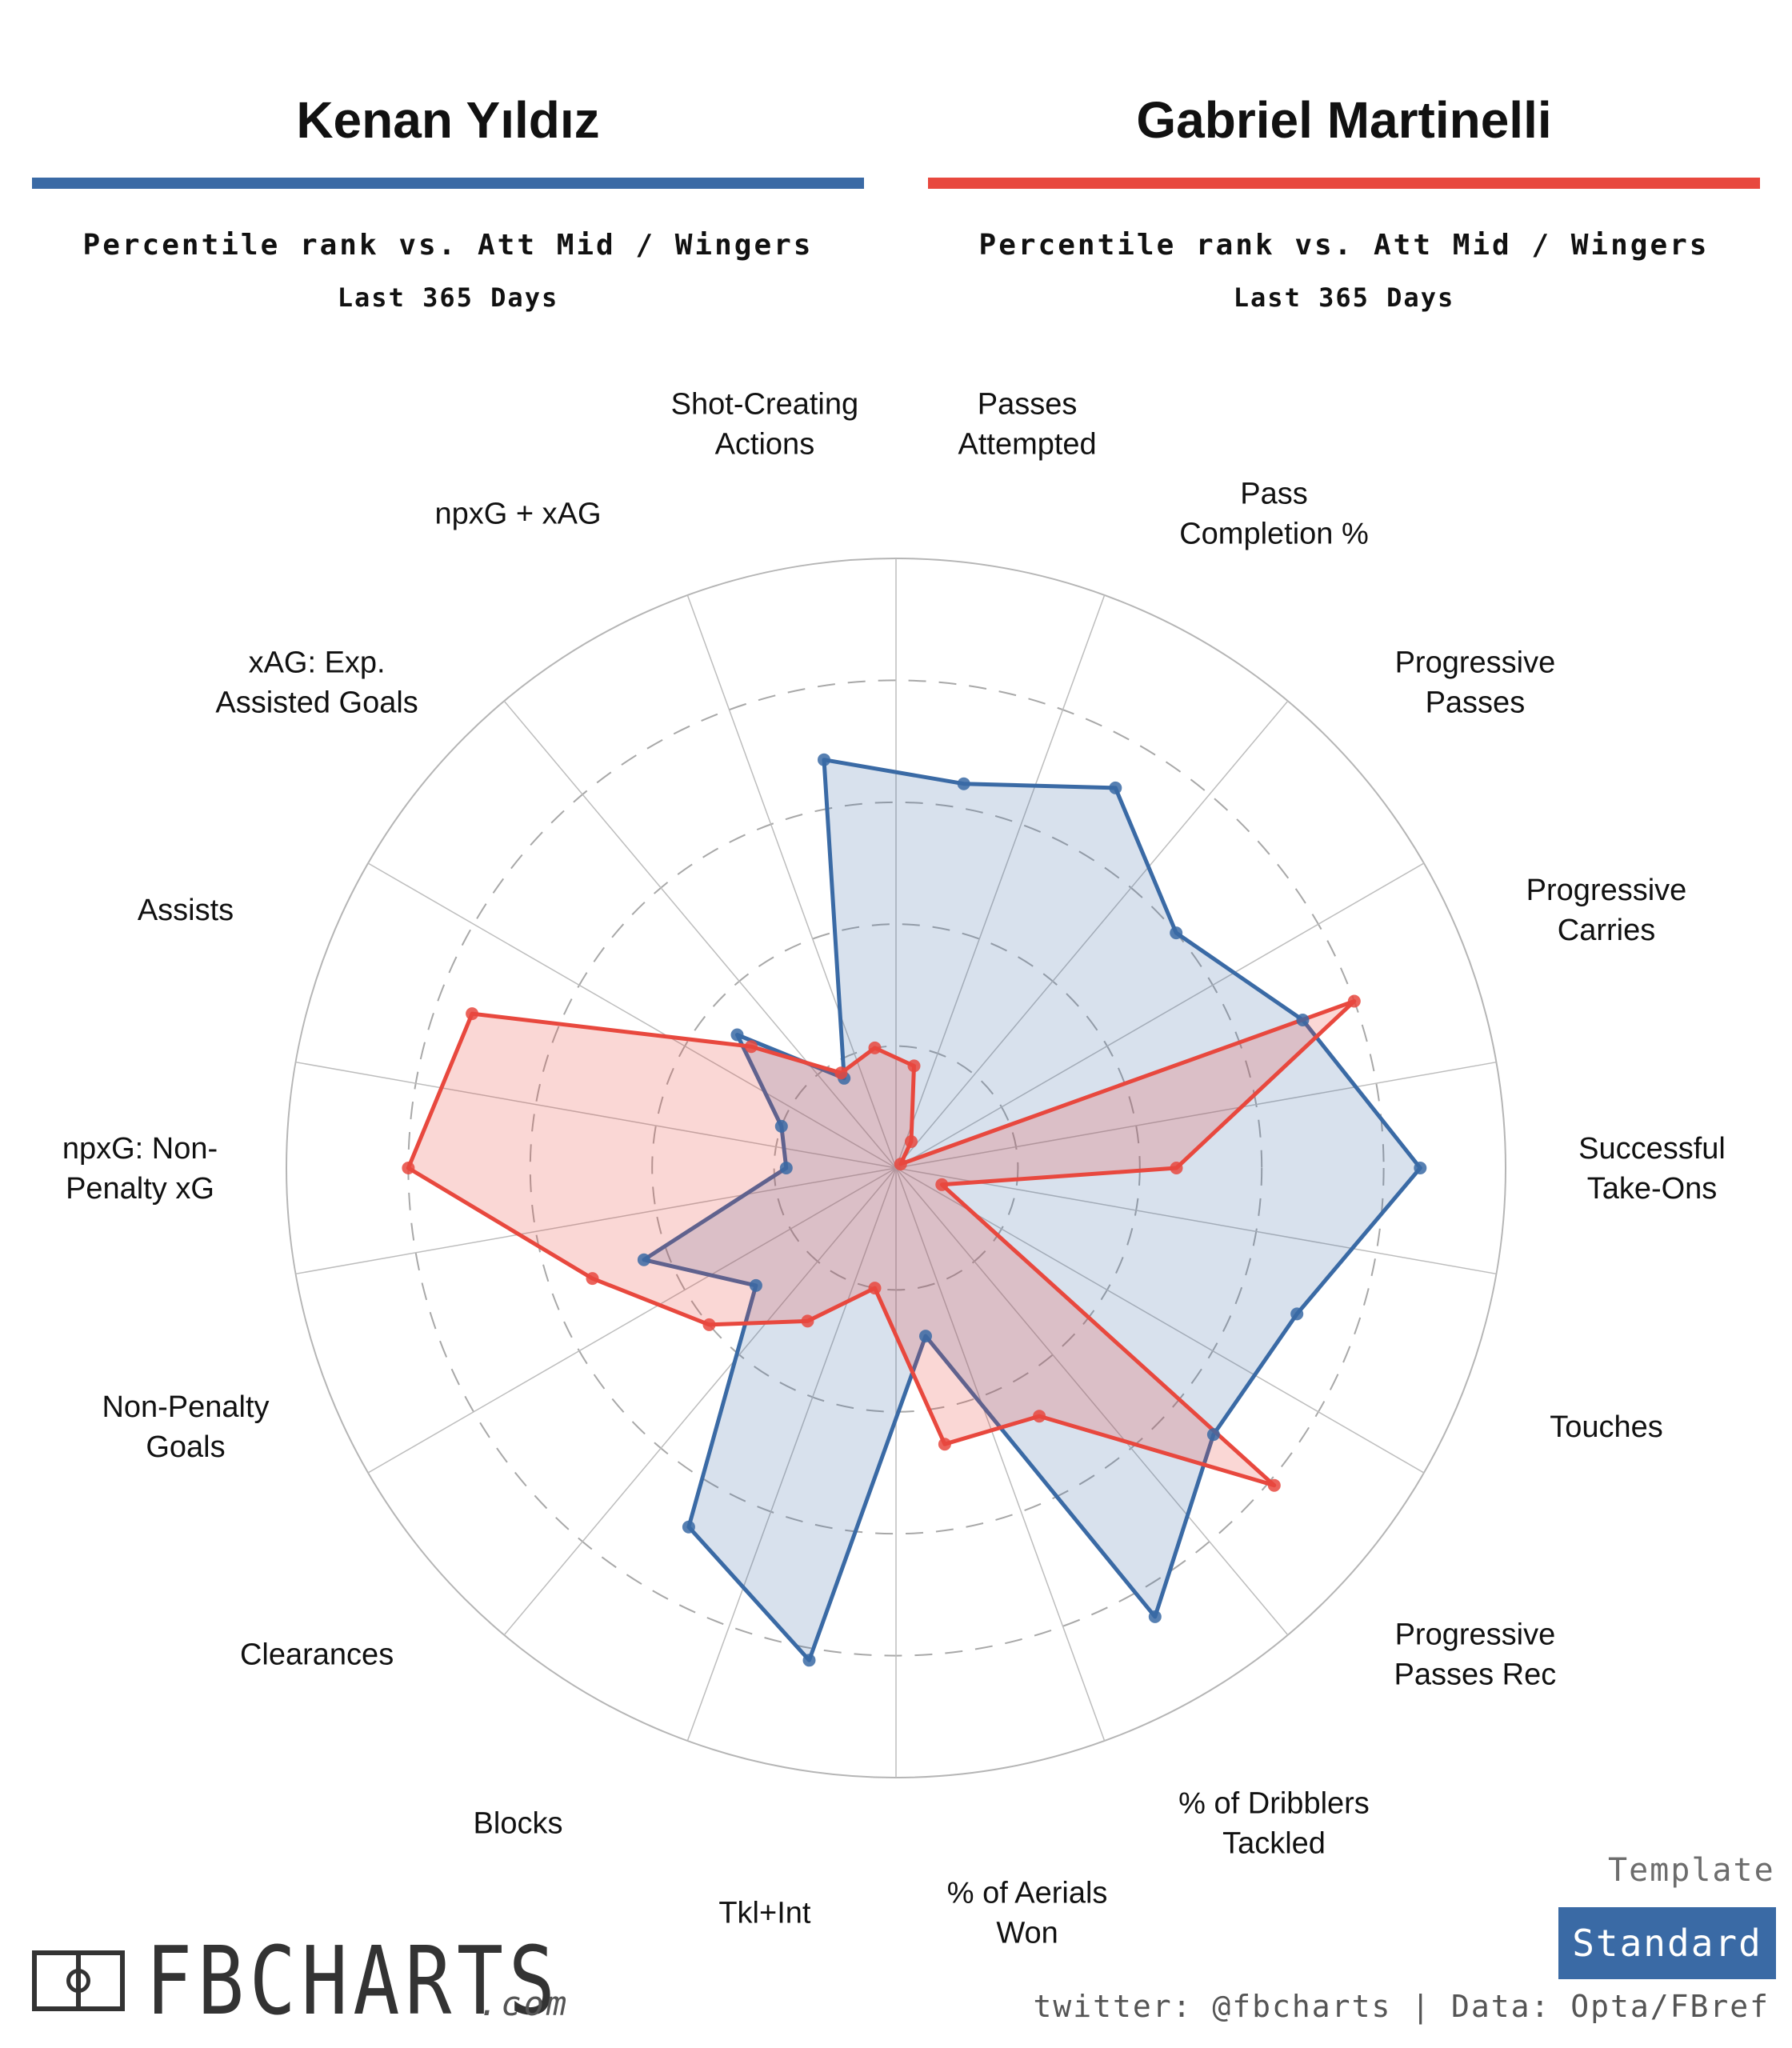  Describe the element at coordinates (140, 1169) in the screenshot. I see `axis-label: npxG: Non-Penalty xG` at that location.